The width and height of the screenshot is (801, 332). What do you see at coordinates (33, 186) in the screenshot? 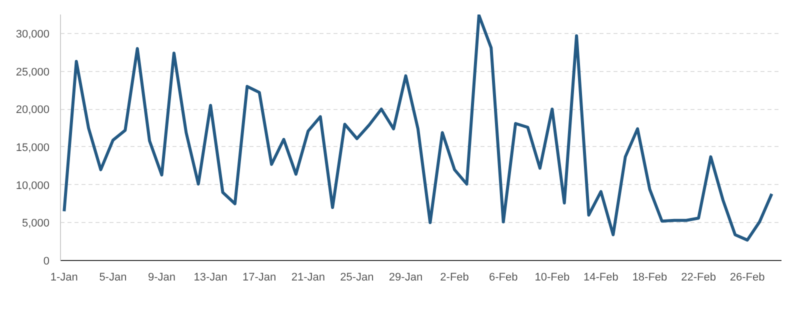
I see `y-tick-label: 10,000` at bounding box center [33, 186].